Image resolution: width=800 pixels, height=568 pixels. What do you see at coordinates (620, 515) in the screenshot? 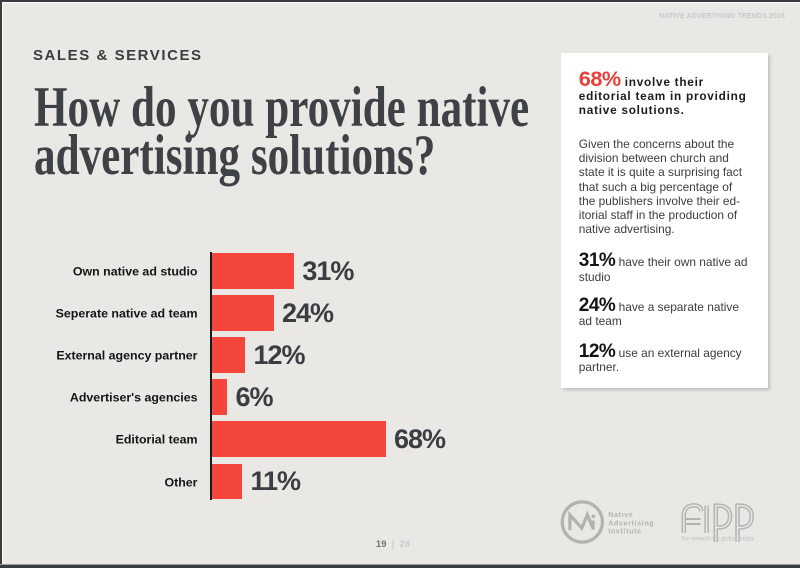
I see `svg-text: Native` at bounding box center [620, 515].